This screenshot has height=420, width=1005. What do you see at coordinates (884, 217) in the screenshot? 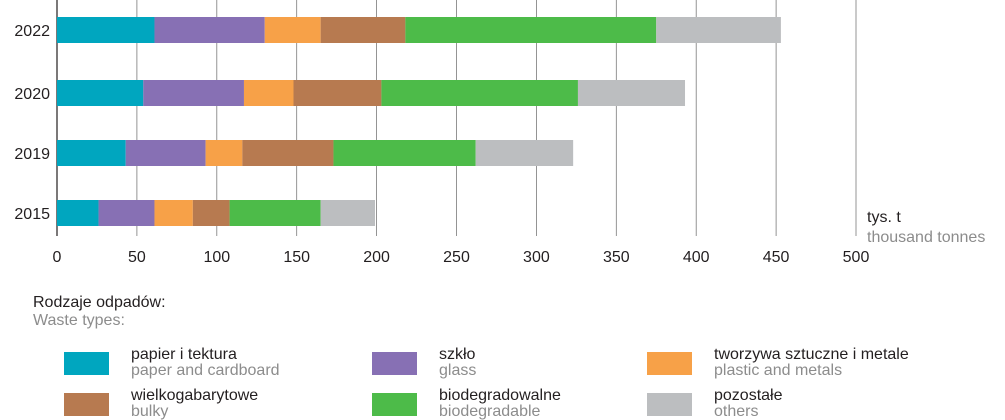
I see `x-axis-unit-label: tys. t` at bounding box center [884, 217].